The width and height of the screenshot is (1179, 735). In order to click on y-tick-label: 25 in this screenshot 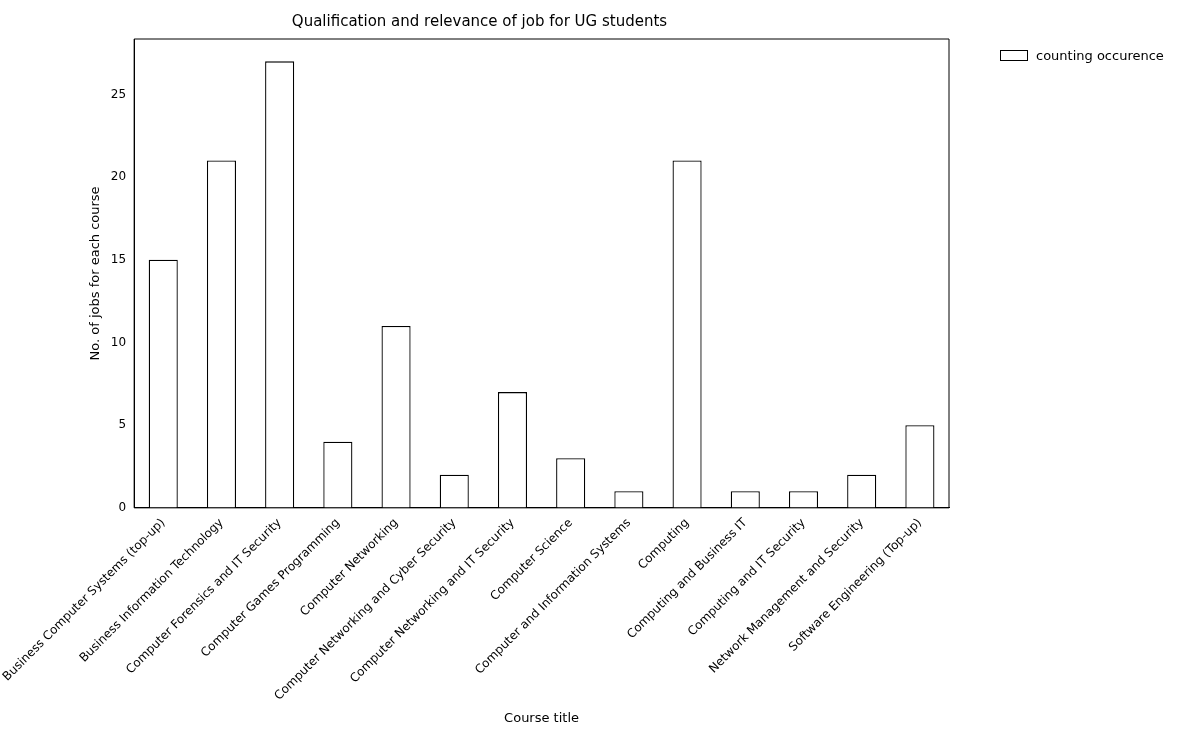, I will do `click(118, 93)`.